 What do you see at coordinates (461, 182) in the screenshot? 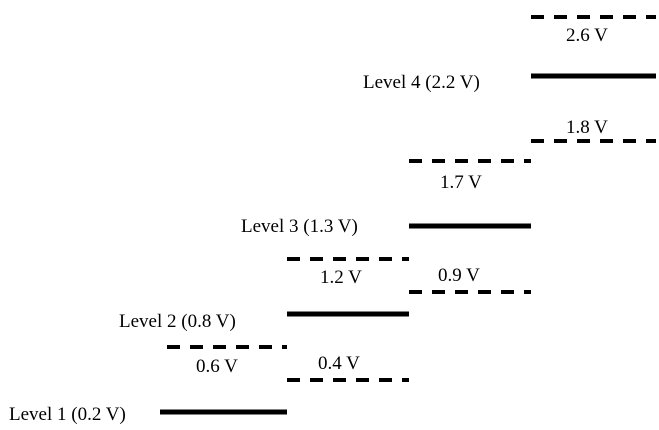
I see `threshold-1.7-label: 1.7 V` at bounding box center [461, 182].